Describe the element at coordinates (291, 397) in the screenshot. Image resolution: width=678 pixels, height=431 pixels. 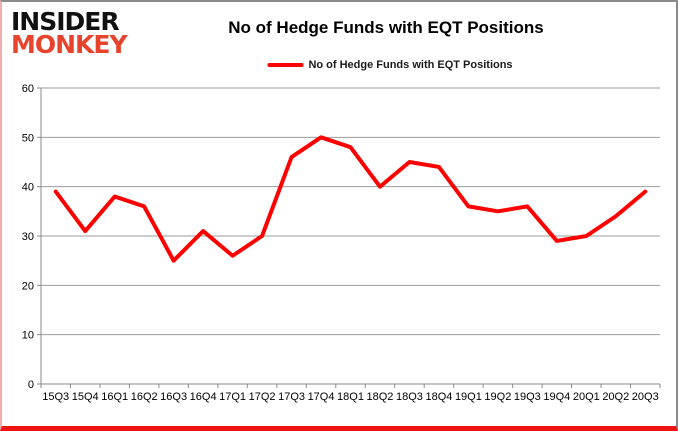
I see `x-axis-label-17Q3: 17Q3` at that location.